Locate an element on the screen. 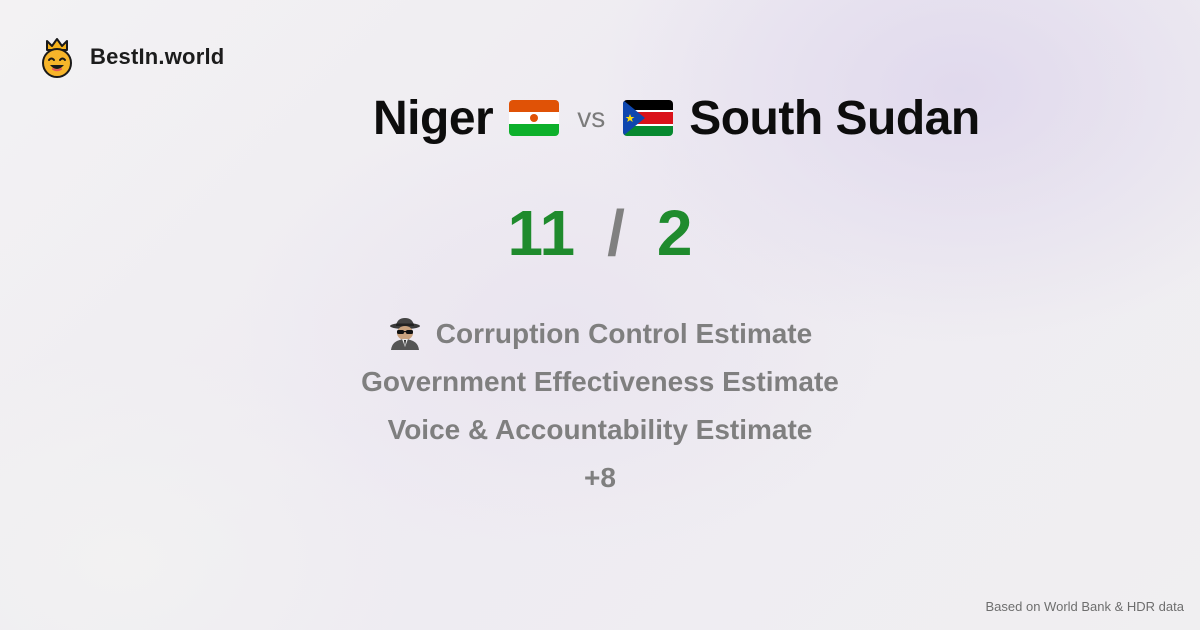 The image size is (1200, 630). left-score: 11 is located at coordinates (541, 233).